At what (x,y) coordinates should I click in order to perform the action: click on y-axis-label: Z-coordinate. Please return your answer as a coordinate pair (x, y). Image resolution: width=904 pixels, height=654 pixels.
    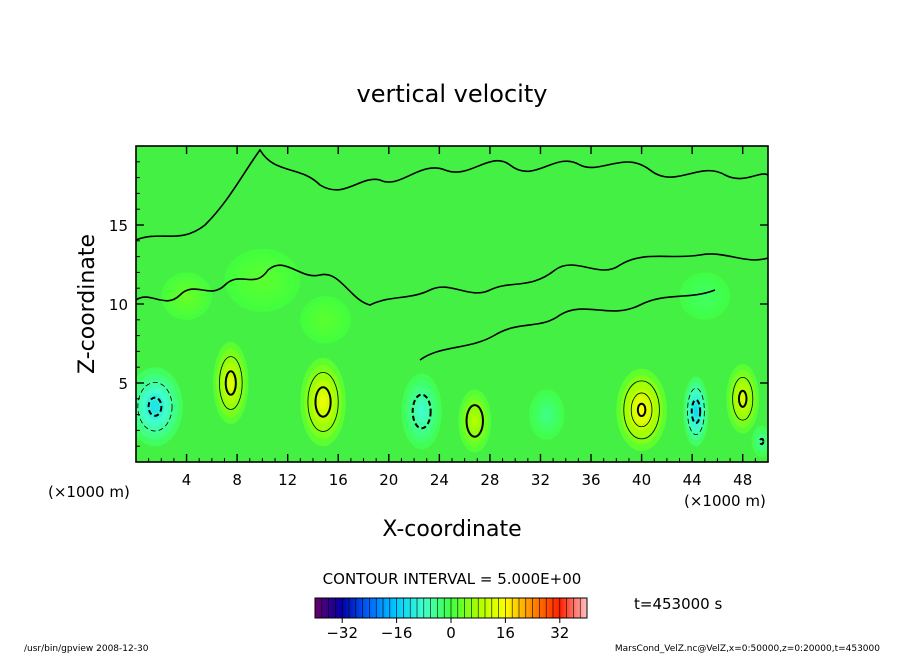
    Looking at the image, I should click on (87, 304).